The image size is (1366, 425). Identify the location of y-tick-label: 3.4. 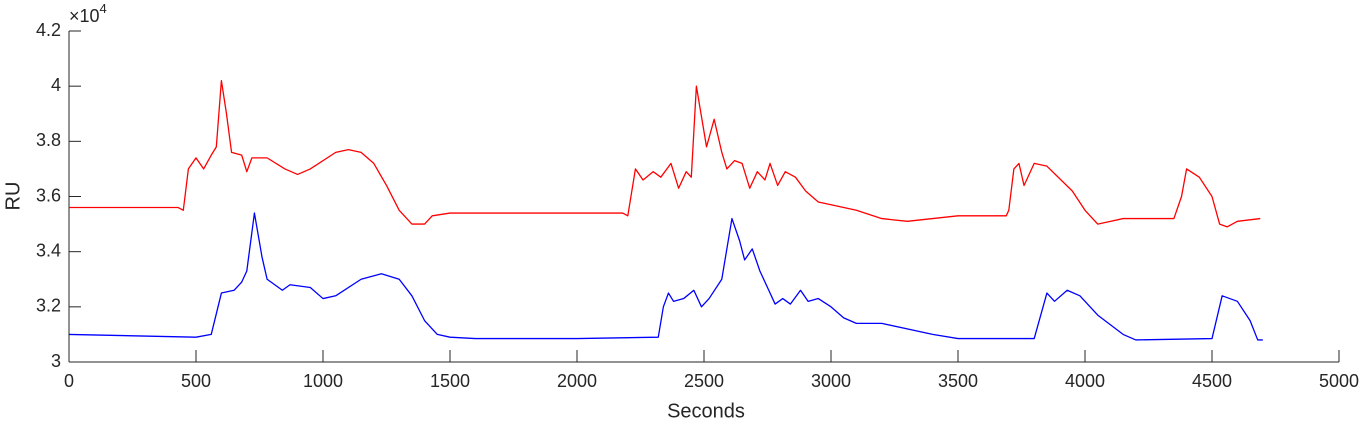
(48, 250).